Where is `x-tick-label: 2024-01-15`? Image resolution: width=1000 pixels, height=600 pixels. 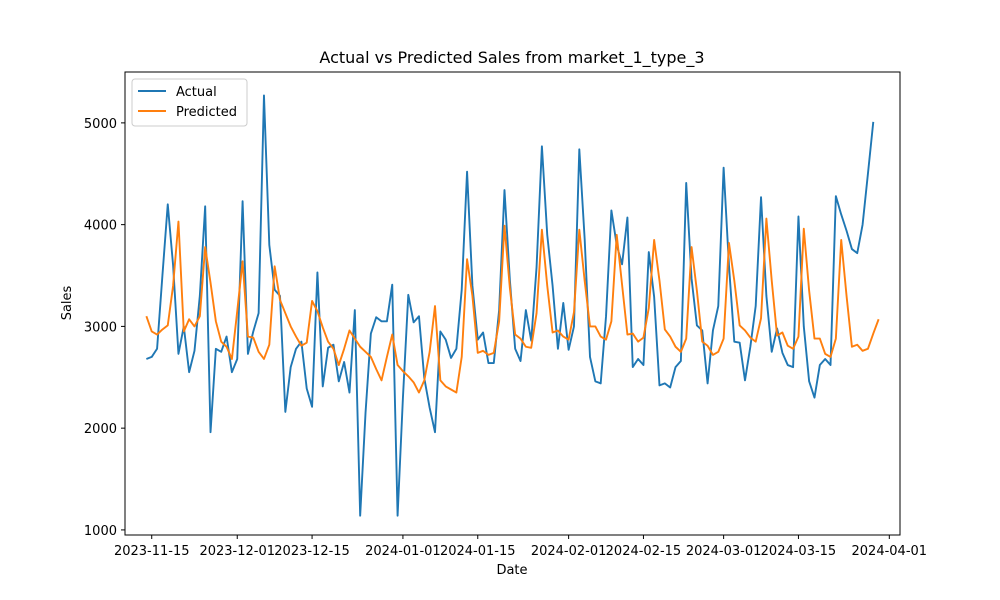
x-tick-label: 2024-01-15 is located at coordinates (478, 551).